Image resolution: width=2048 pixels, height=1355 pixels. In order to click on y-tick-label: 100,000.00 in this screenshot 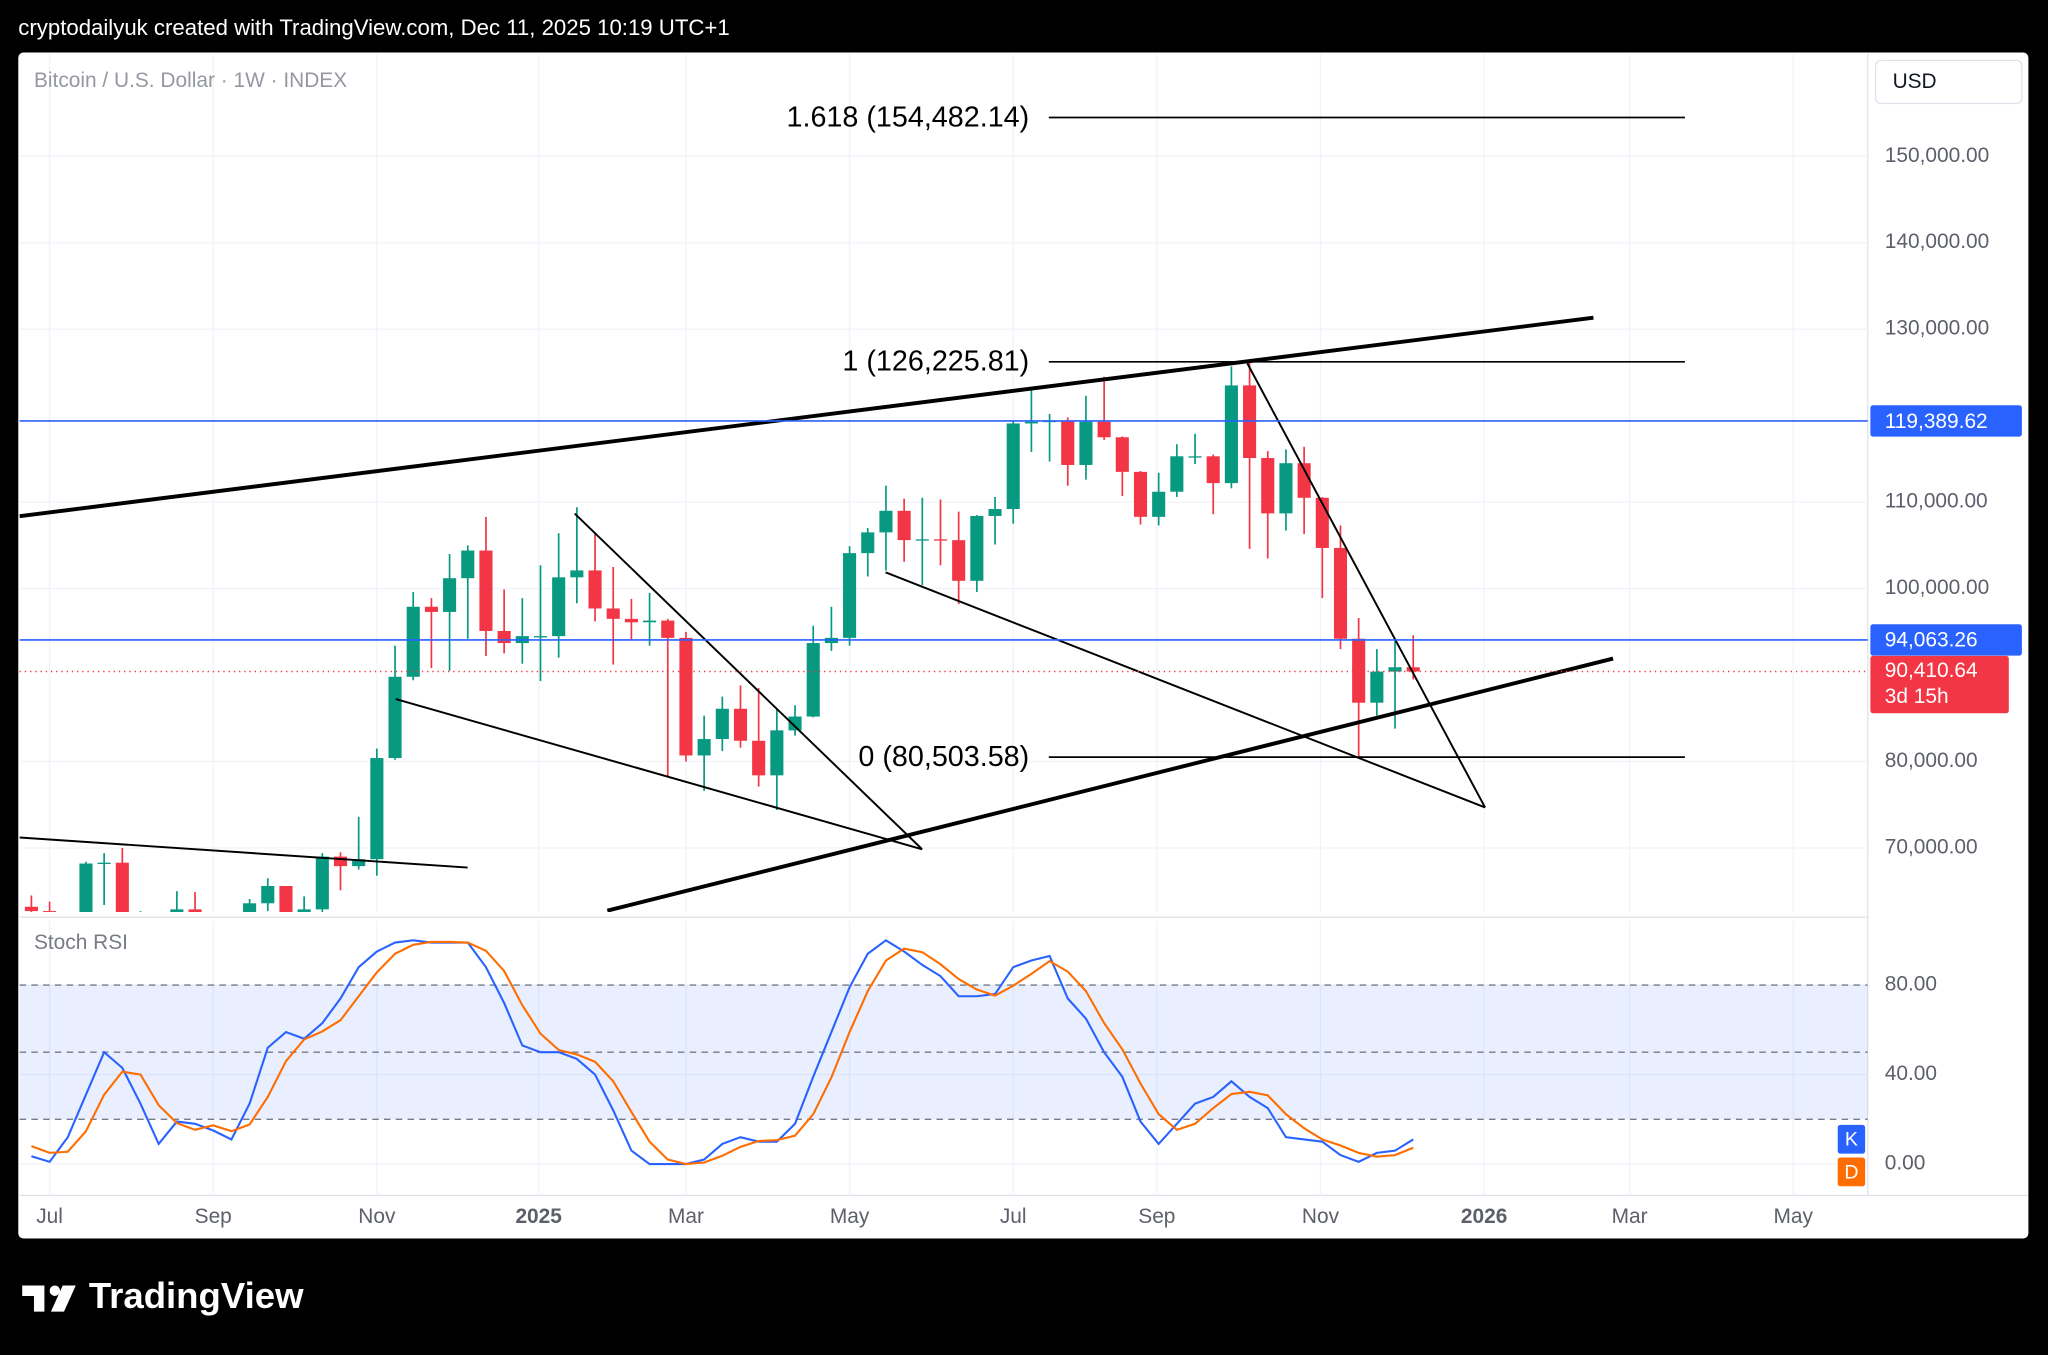, I will do `click(1937, 587)`.